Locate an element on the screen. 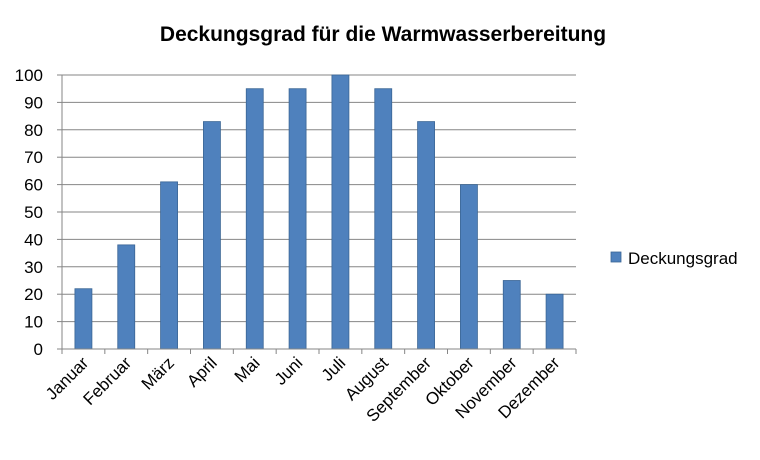 This screenshot has width=760, height=460. y-tick-label: 70 is located at coordinates (33, 157).